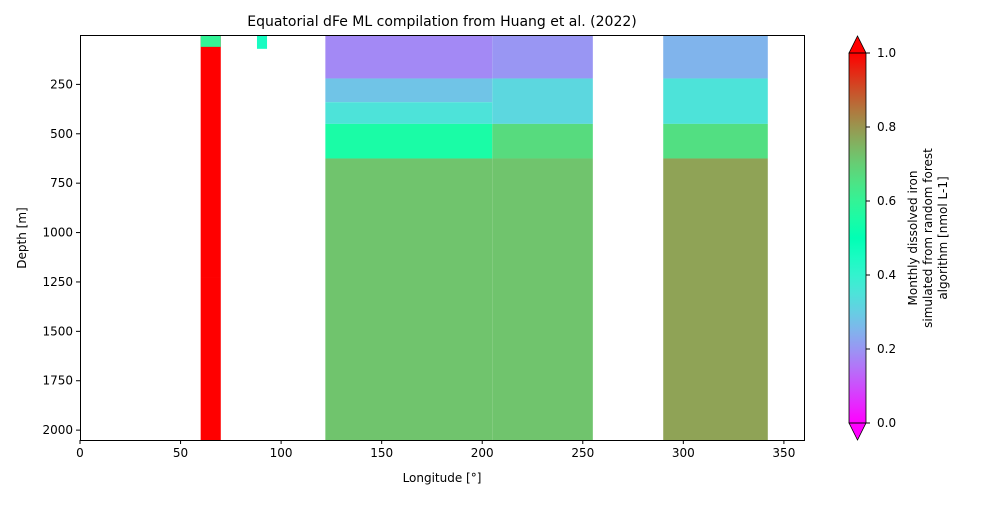 This screenshot has height=505, width=1000. I want to click on x-axis-label: Longitude [°], so click(442, 478).